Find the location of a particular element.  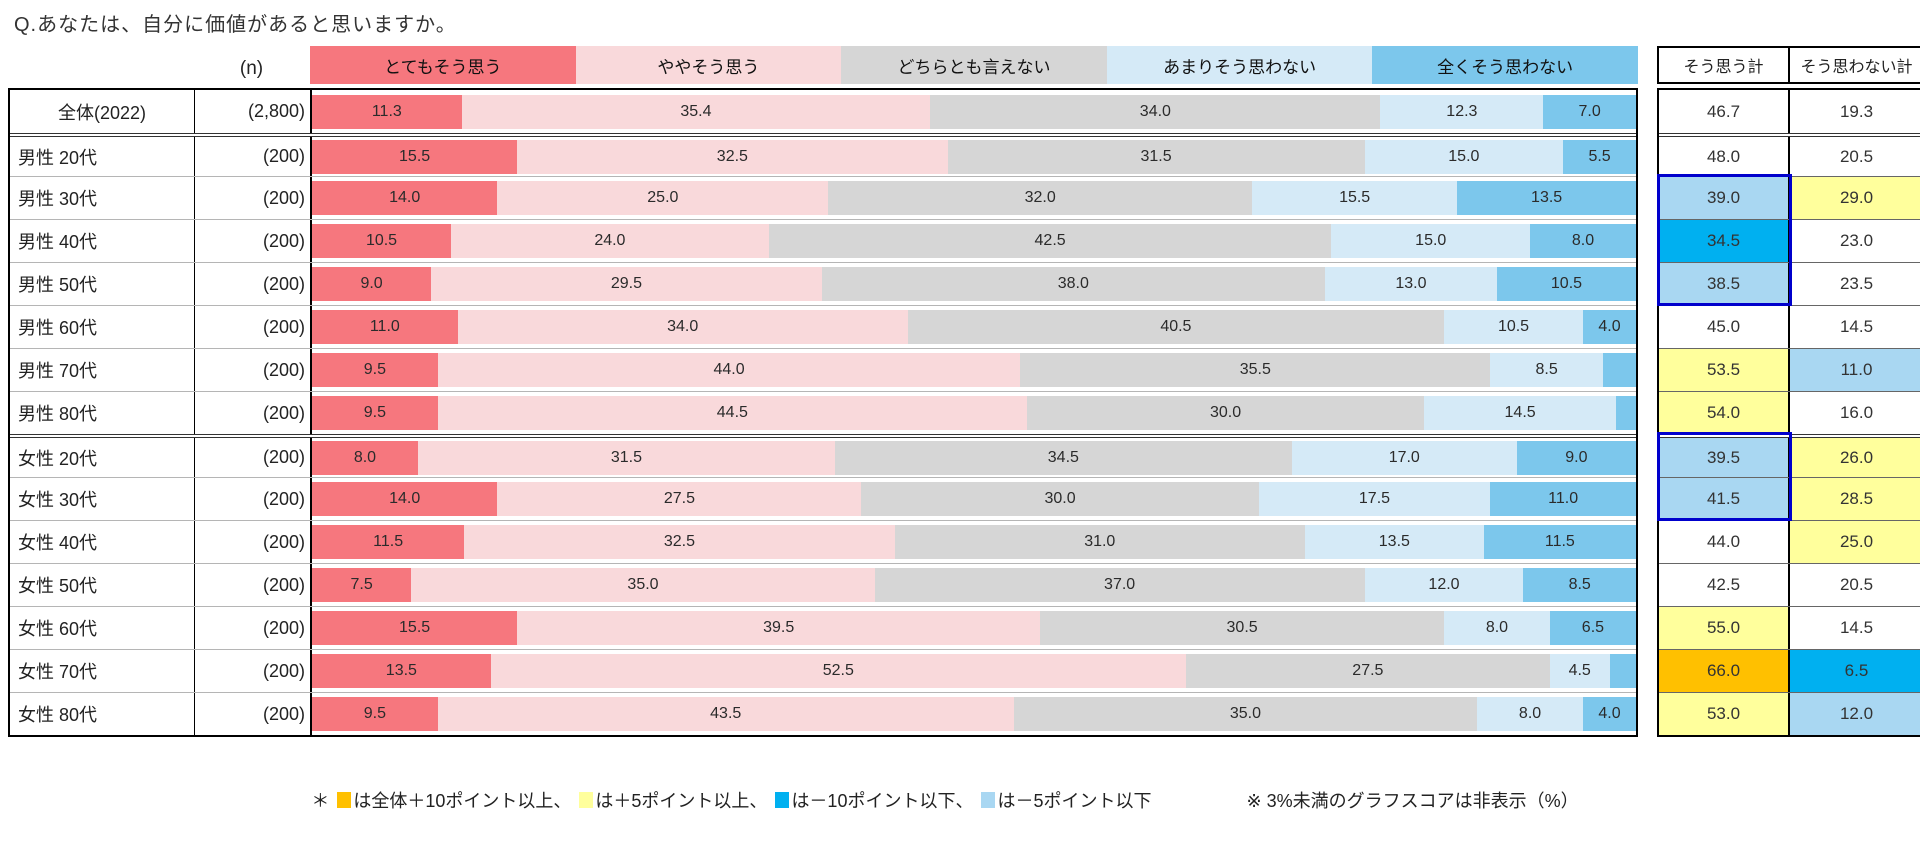

footnote-chip-orange is located at coordinates (344, 800).